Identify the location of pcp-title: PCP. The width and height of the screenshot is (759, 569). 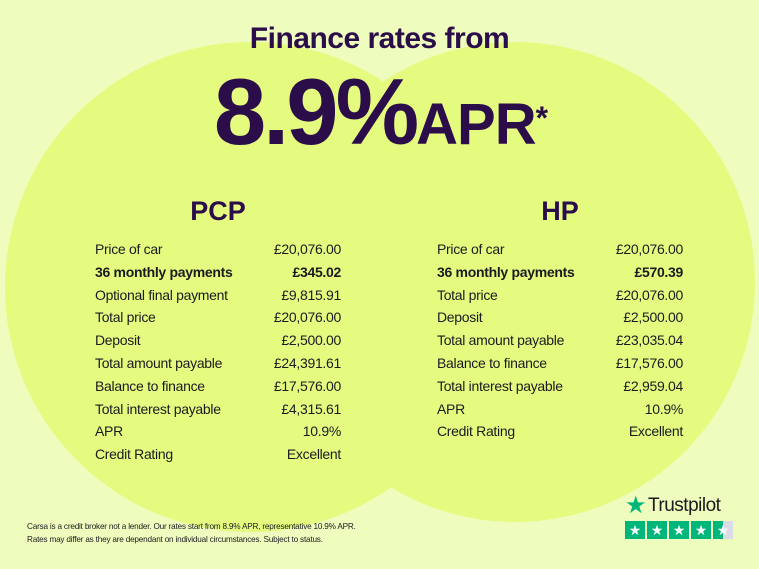
(218, 211).